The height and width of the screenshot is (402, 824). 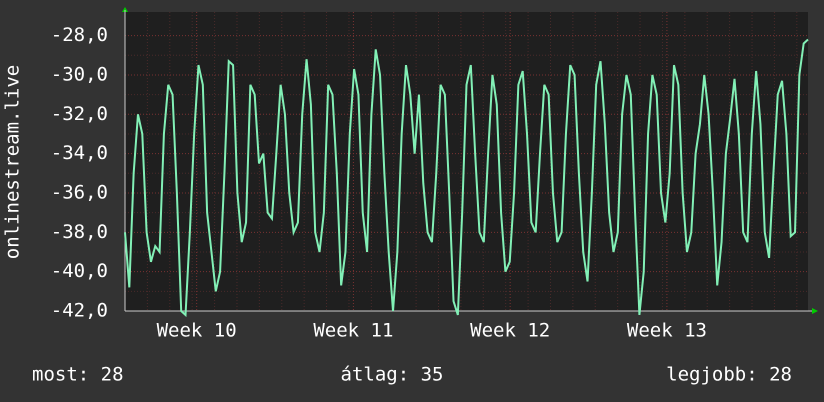 What do you see at coordinates (79, 74) in the screenshot?
I see `y-tick-label: -30,0` at bounding box center [79, 74].